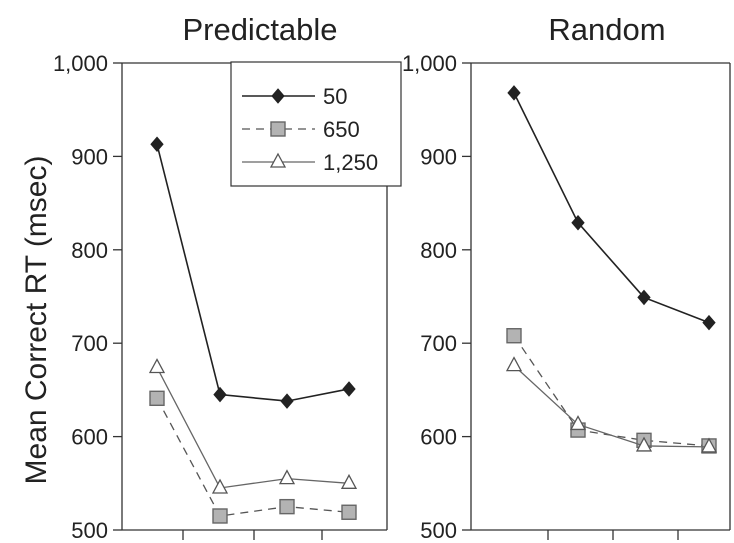 This screenshot has height=543, width=734. What do you see at coordinates (301, 129) in the screenshot?
I see `legend-entry: 650` at bounding box center [301, 129].